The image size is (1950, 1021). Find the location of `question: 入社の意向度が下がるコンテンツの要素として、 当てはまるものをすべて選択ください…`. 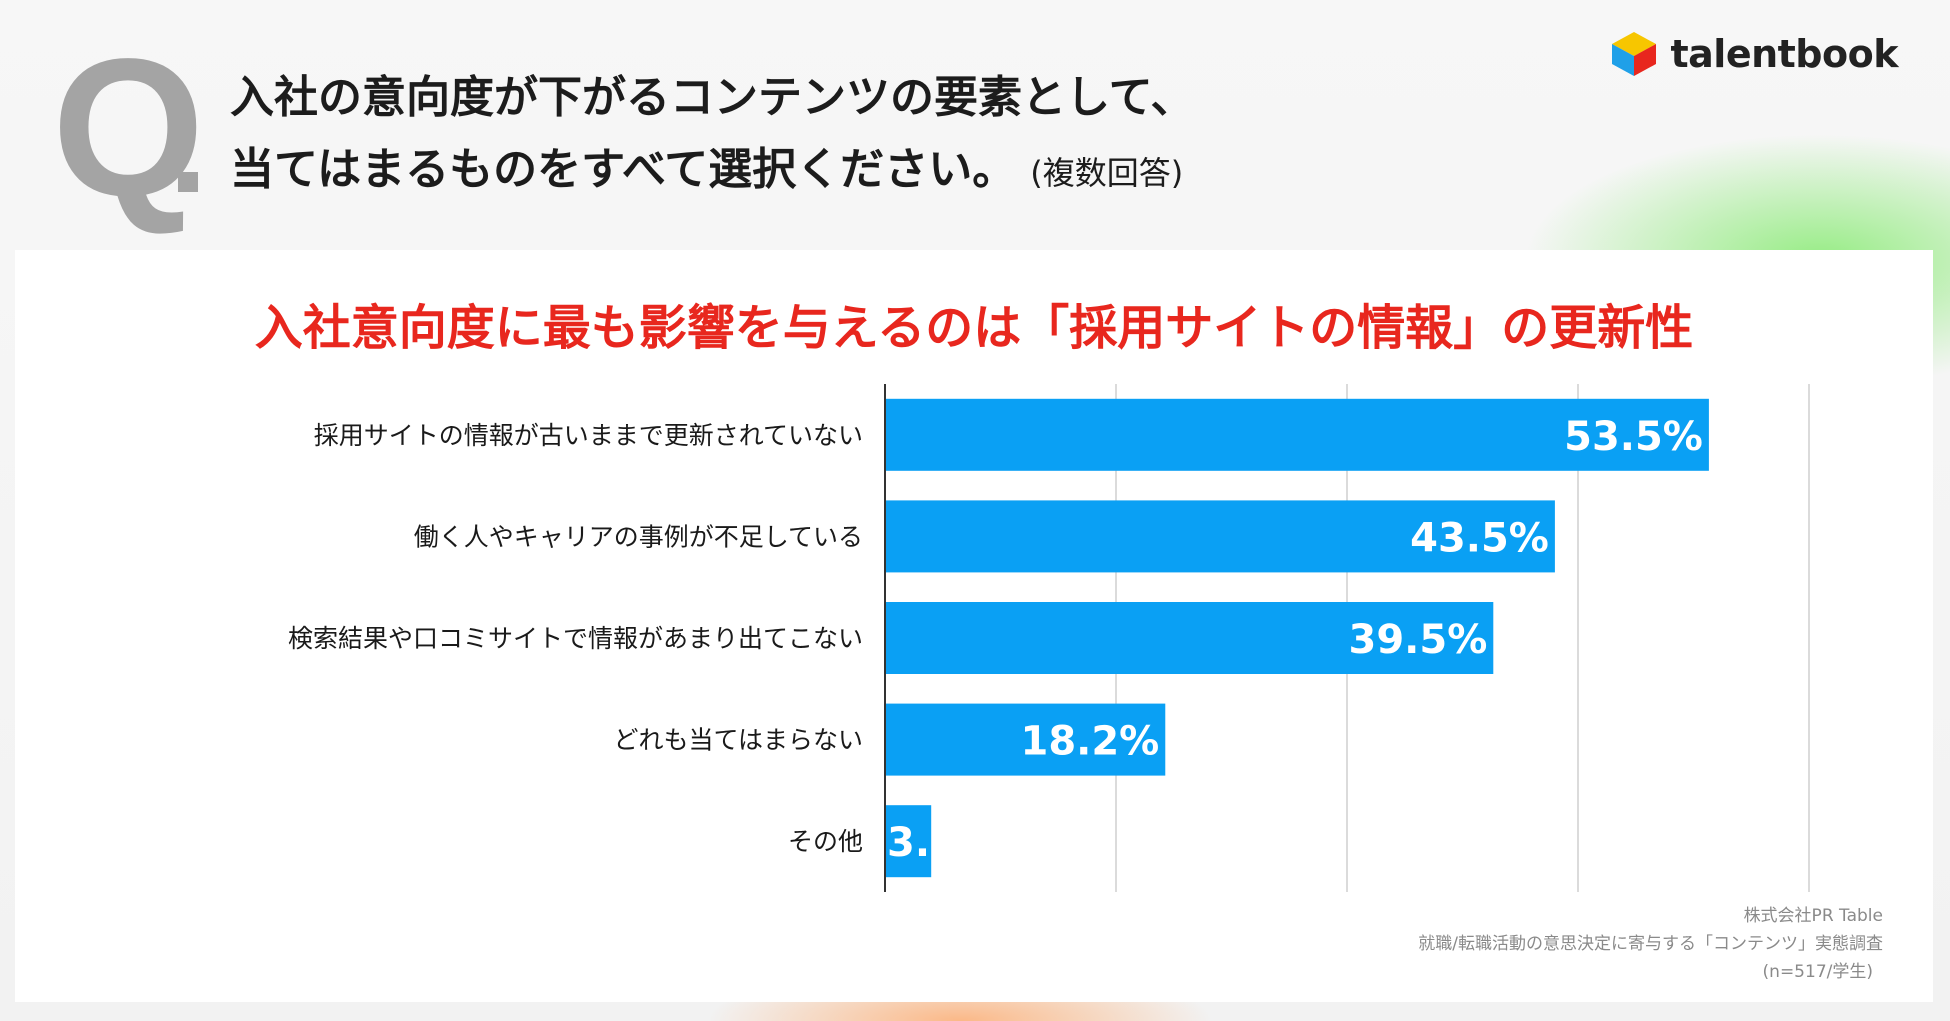

question: 入社の意向度が下がるコンテンツの要素として、 当てはまるものをすべて選択ください… is located at coordinates (712, 135).